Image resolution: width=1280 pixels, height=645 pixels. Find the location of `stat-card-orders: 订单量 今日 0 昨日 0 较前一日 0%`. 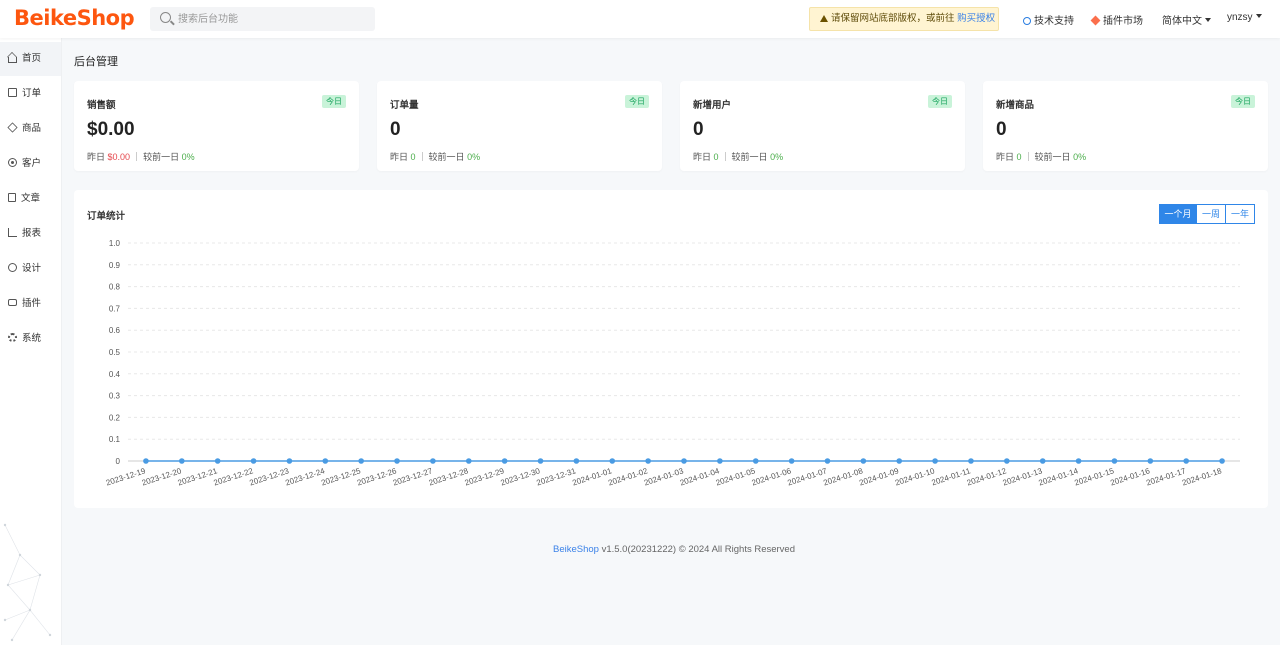

stat-card-orders: 订单量 今日 0 昨日 0 较前一日 0% is located at coordinates (519, 126).